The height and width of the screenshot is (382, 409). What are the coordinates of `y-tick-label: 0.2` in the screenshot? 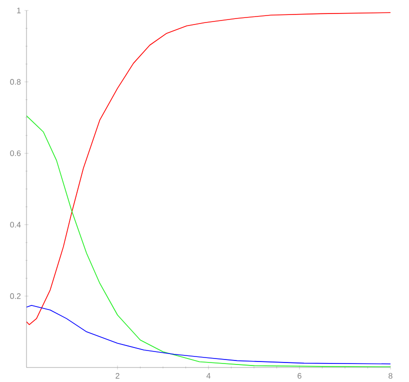 It's located at (15, 296).